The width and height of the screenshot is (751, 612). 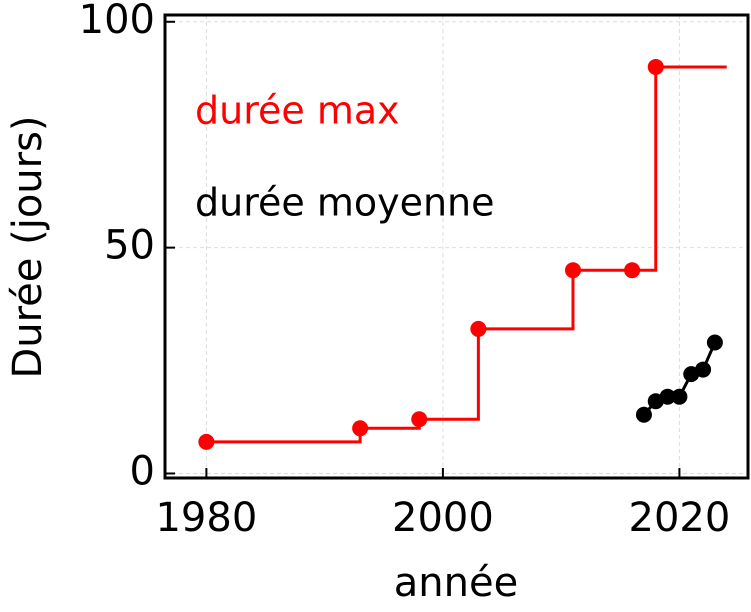 I want to click on legend-label: durée moyenne, so click(x=345, y=203).